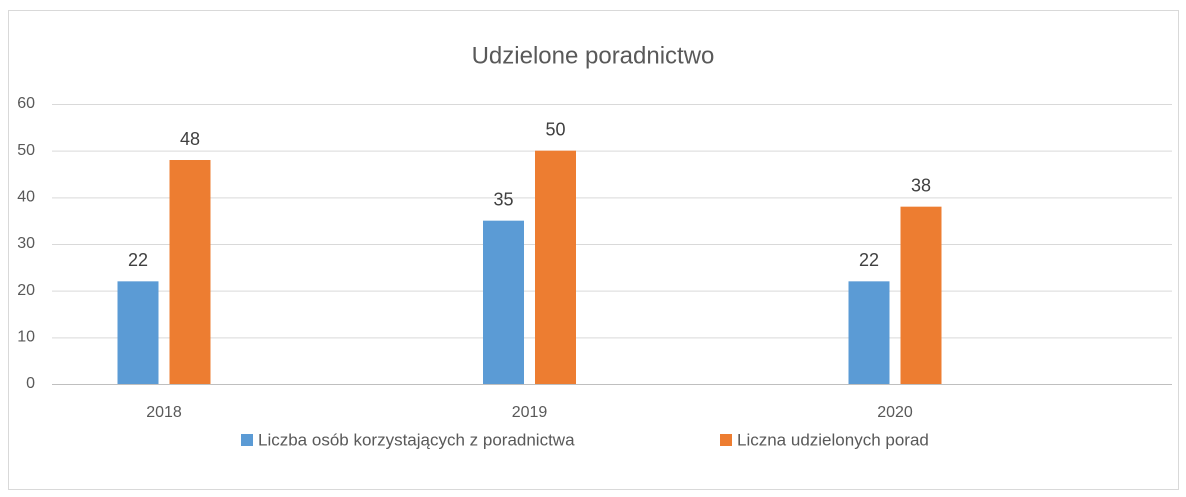 The width and height of the screenshot is (1186, 497). Describe the element at coordinates (921, 185) in the screenshot. I see `data-label: 38` at that location.